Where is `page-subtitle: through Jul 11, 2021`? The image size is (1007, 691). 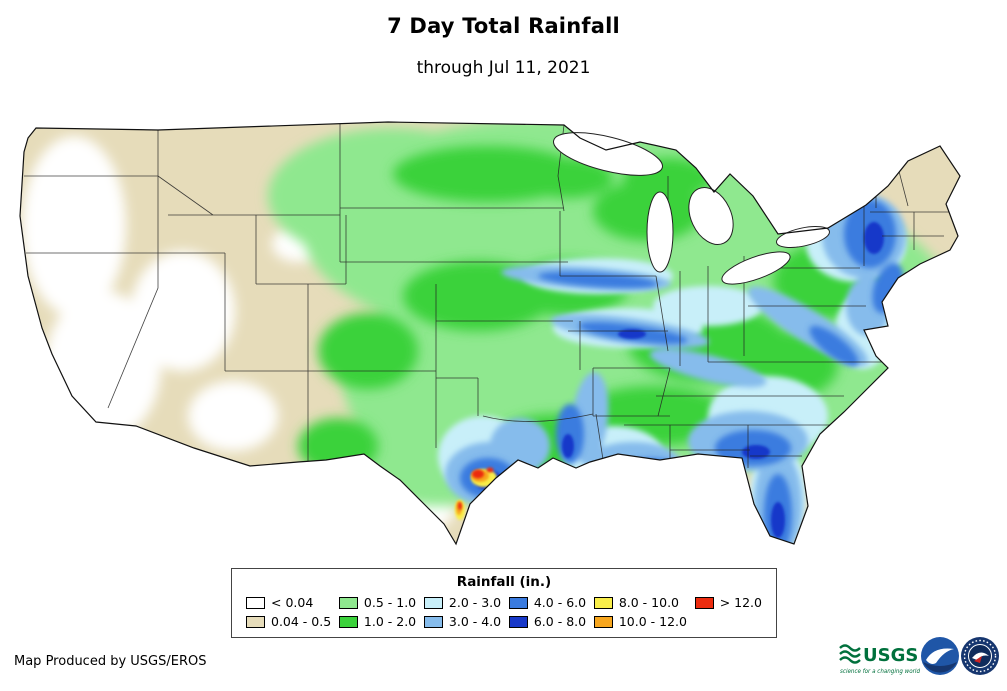
page-subtitle: through Jul 11, 2021 is located at coordinates (503, 68).